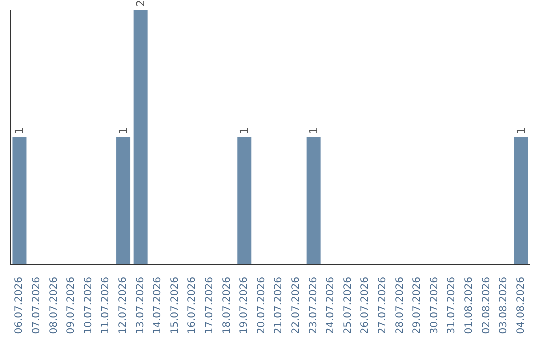 The image size is (540, 340). I want to click on x-tick-label: 17.07.2026, so click(210, 305).